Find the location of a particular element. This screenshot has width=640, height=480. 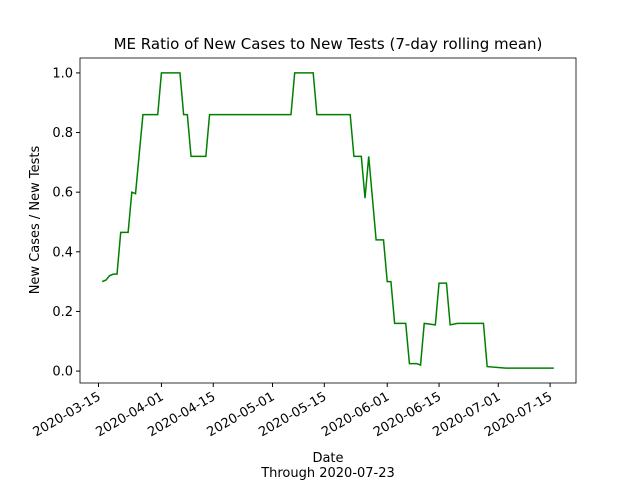

note: Through 2020-07-23 is located at coordinates (327, 473).